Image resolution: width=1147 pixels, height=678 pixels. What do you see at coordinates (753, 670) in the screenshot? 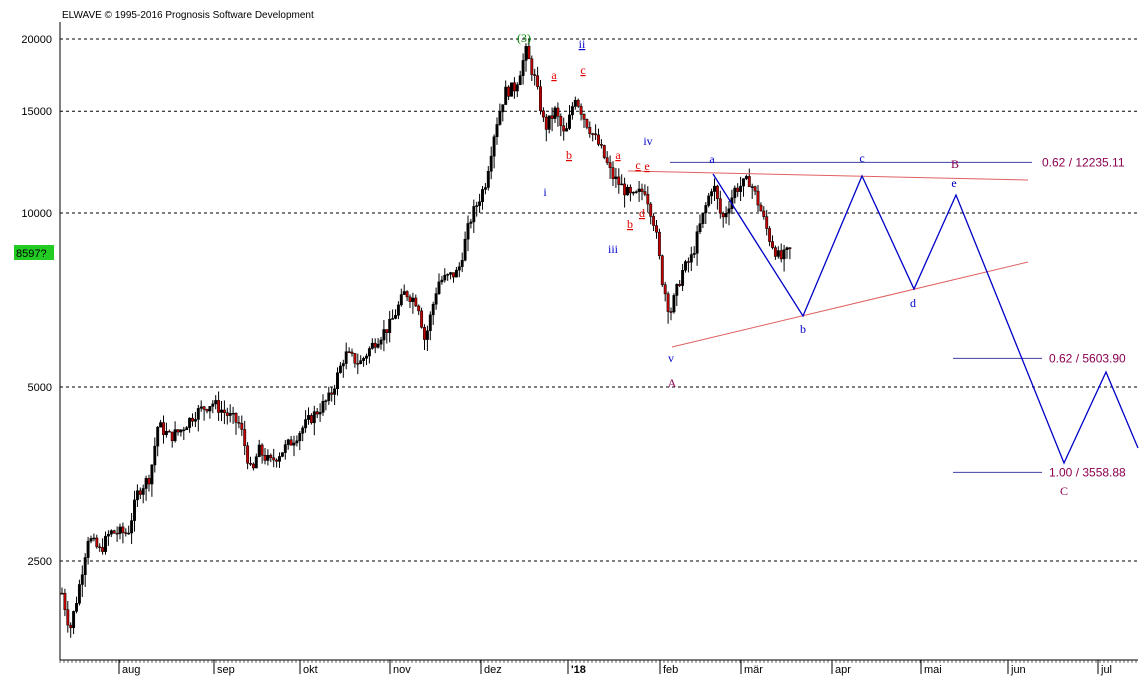
I see `x-tick-label: mär` at bounding box center [753, 670].